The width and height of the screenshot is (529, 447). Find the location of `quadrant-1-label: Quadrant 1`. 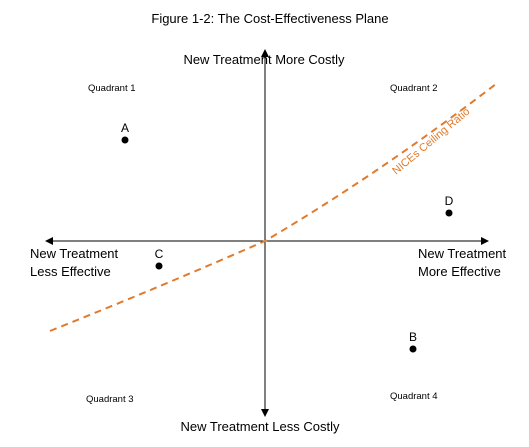

quadrant-1-label: Quadrant 1 is located at coordinates (112, 88).